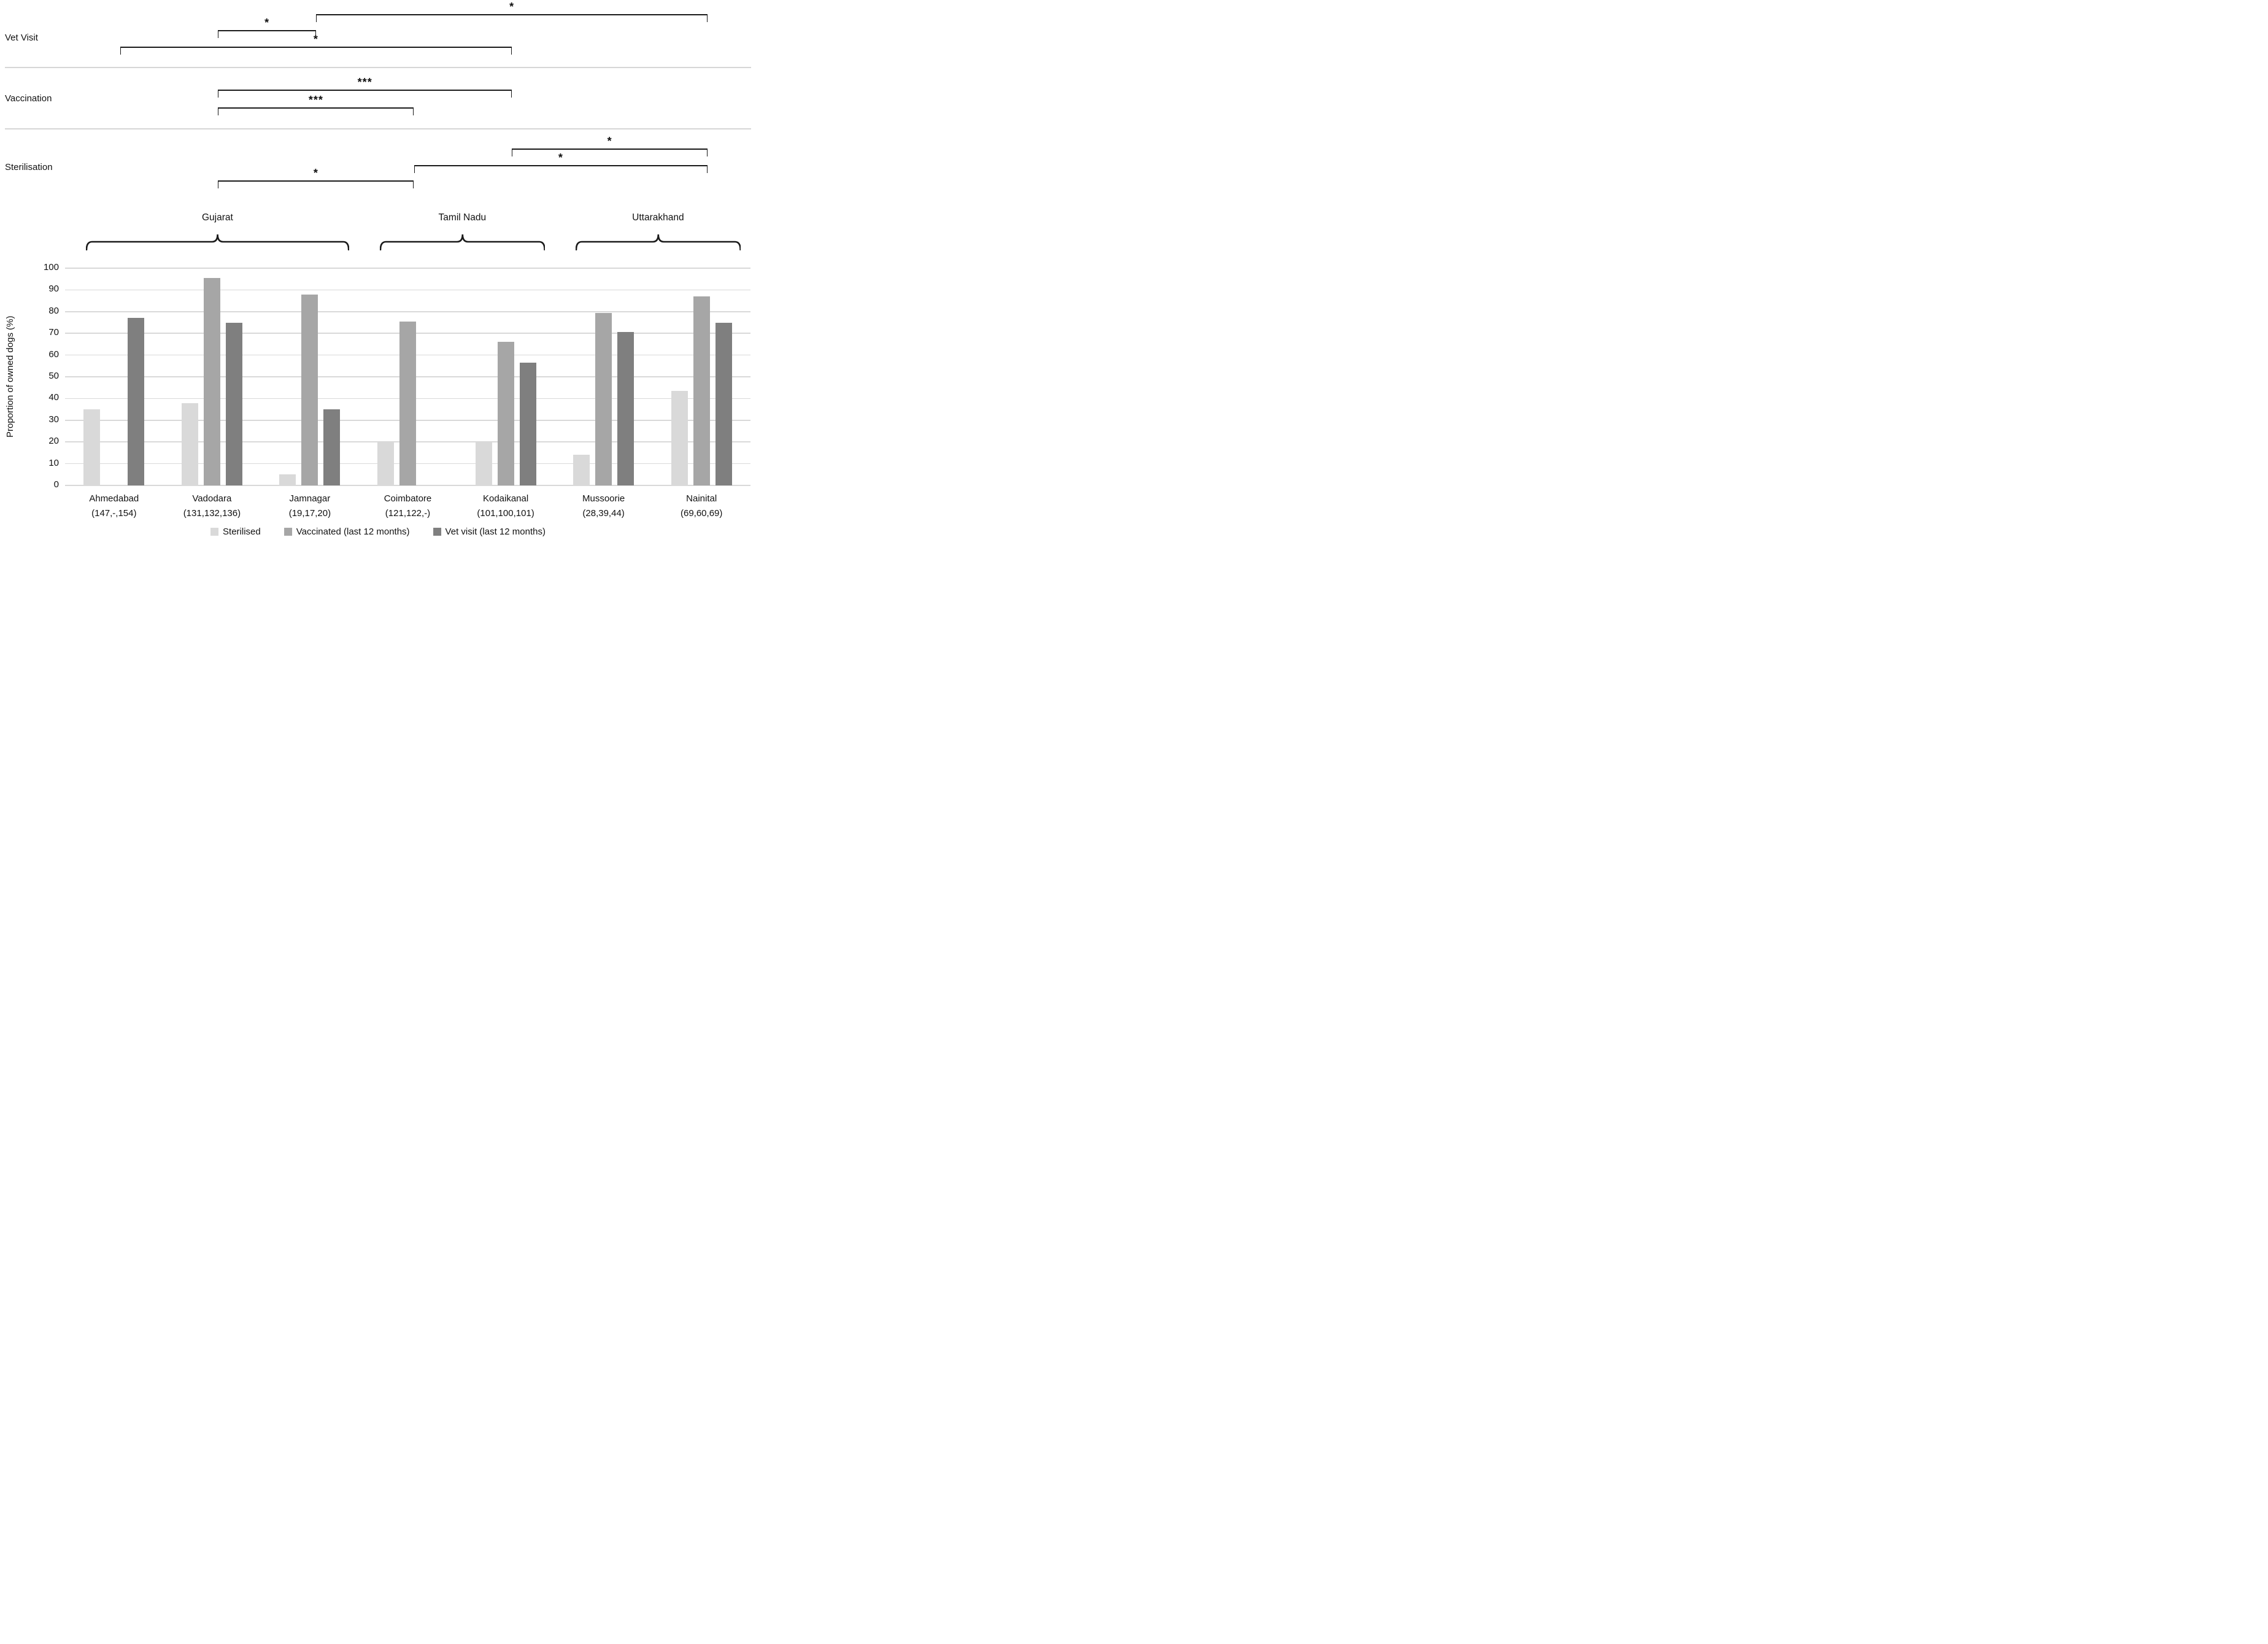  I want to click on sig-bracket-vet-visit-vadodara-jamnagar, so click(267, 34).